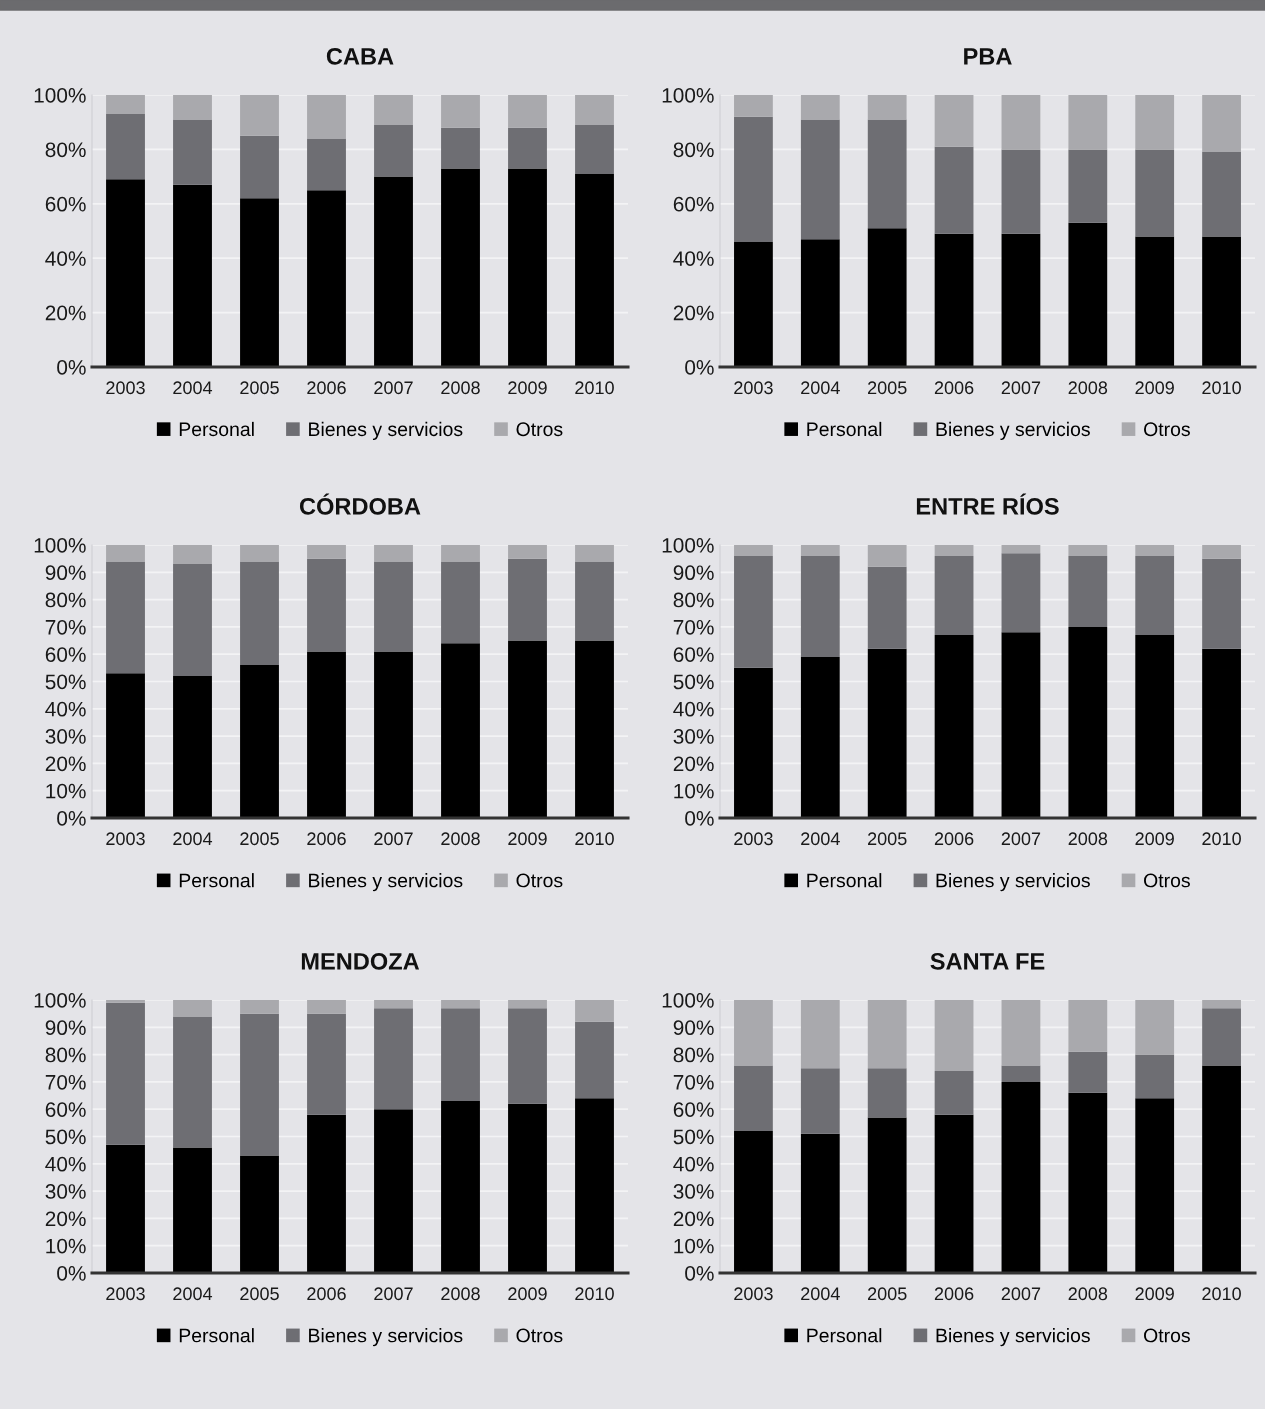 The image size is (1265, 1409). I want to click on x-tick-label: 2010, so click(594, 839).